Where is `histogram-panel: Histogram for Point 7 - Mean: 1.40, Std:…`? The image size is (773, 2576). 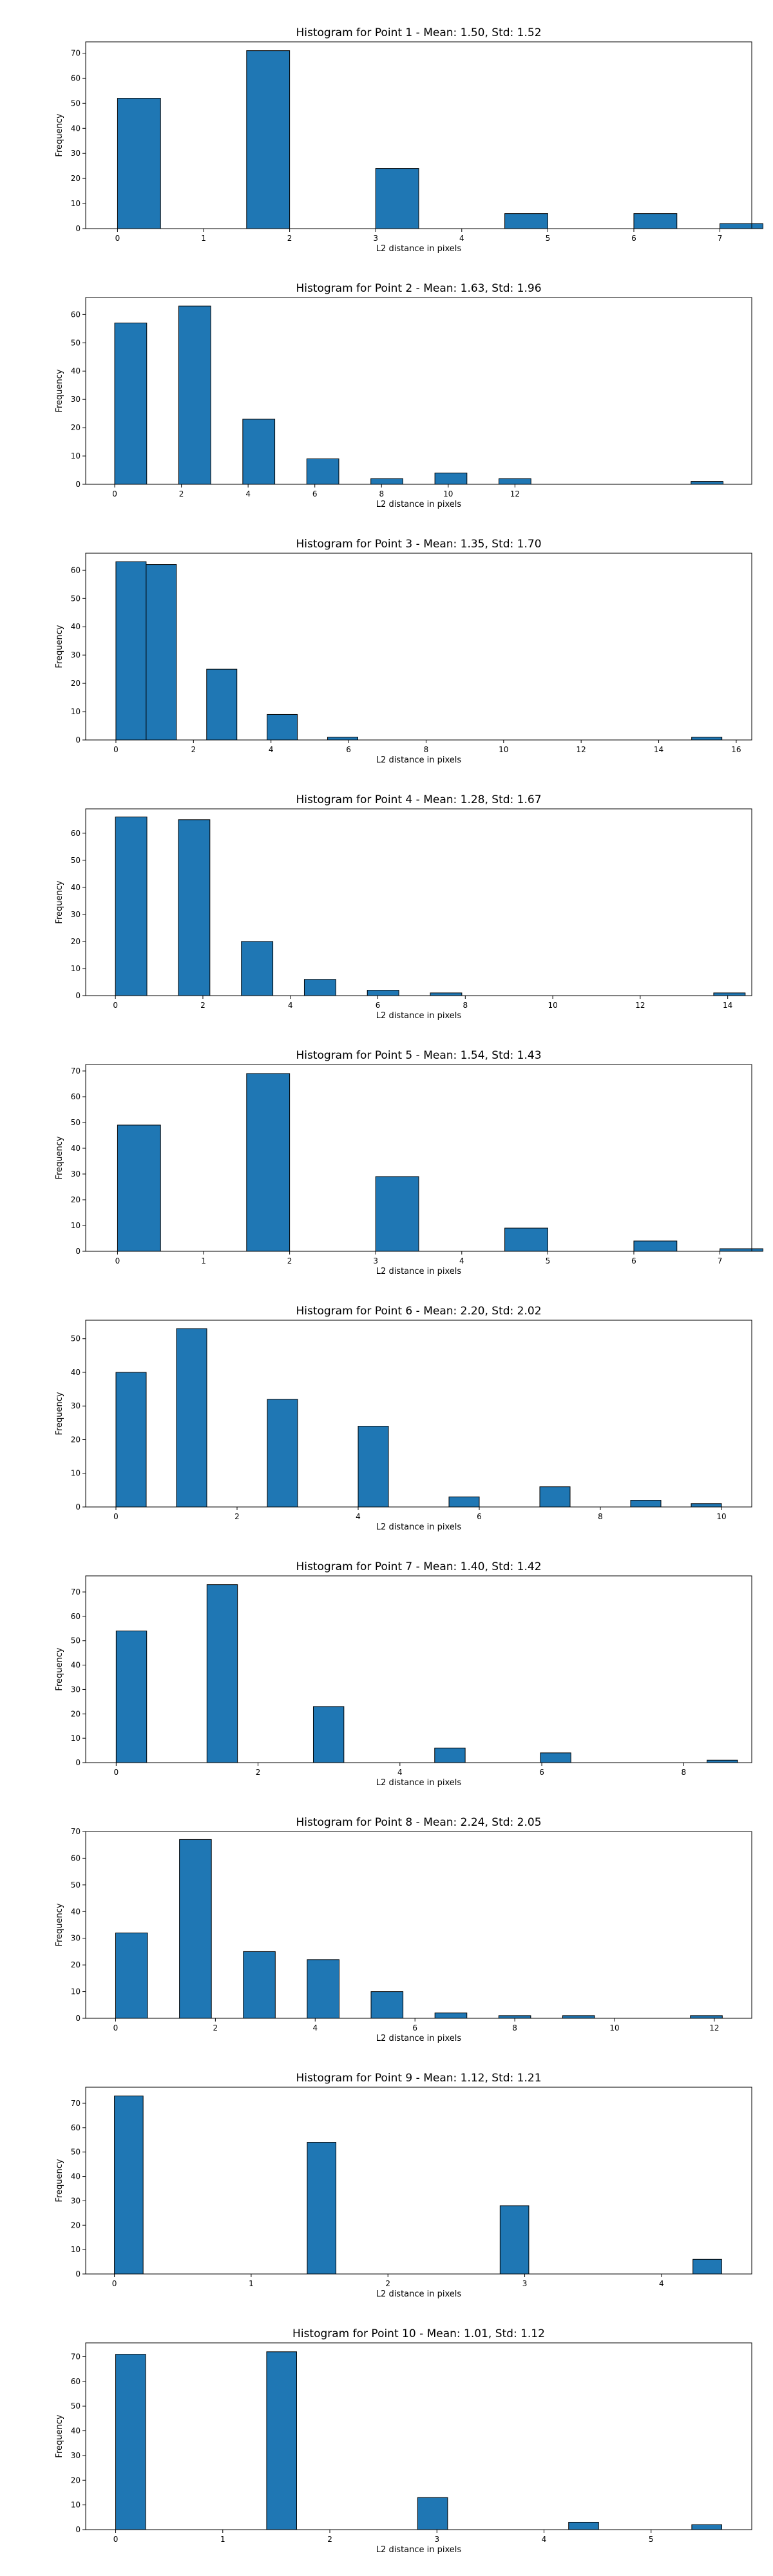
histogram-panel: Histogram for Point 7 - Mean: 1.40, Std:… is located at coordinates (403, 1674).